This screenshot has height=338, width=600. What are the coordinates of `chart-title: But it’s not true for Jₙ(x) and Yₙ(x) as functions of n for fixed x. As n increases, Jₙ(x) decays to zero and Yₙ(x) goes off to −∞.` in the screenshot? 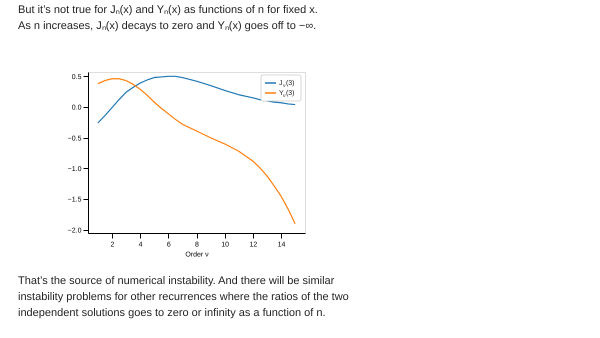 It's located at (168, 18).